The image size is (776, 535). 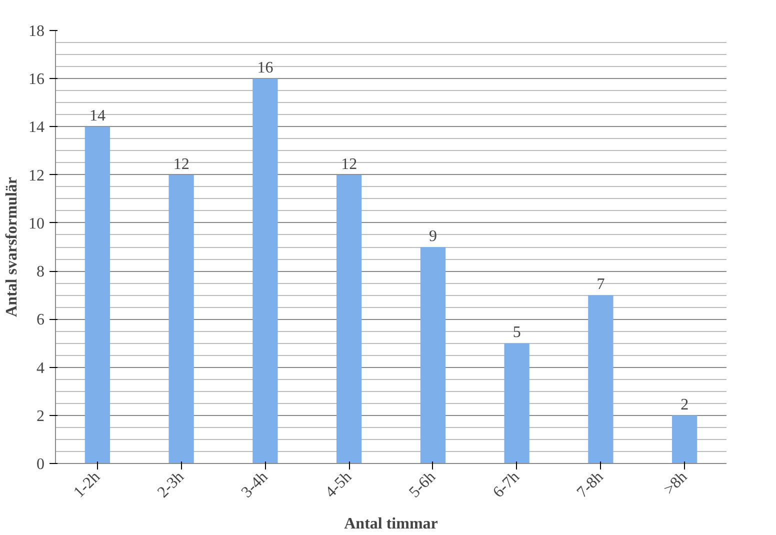 What do you see at coordinates (36, 79) in the screenshot?
I see `y-tick-label: 16` at bounding box center [36, 79].